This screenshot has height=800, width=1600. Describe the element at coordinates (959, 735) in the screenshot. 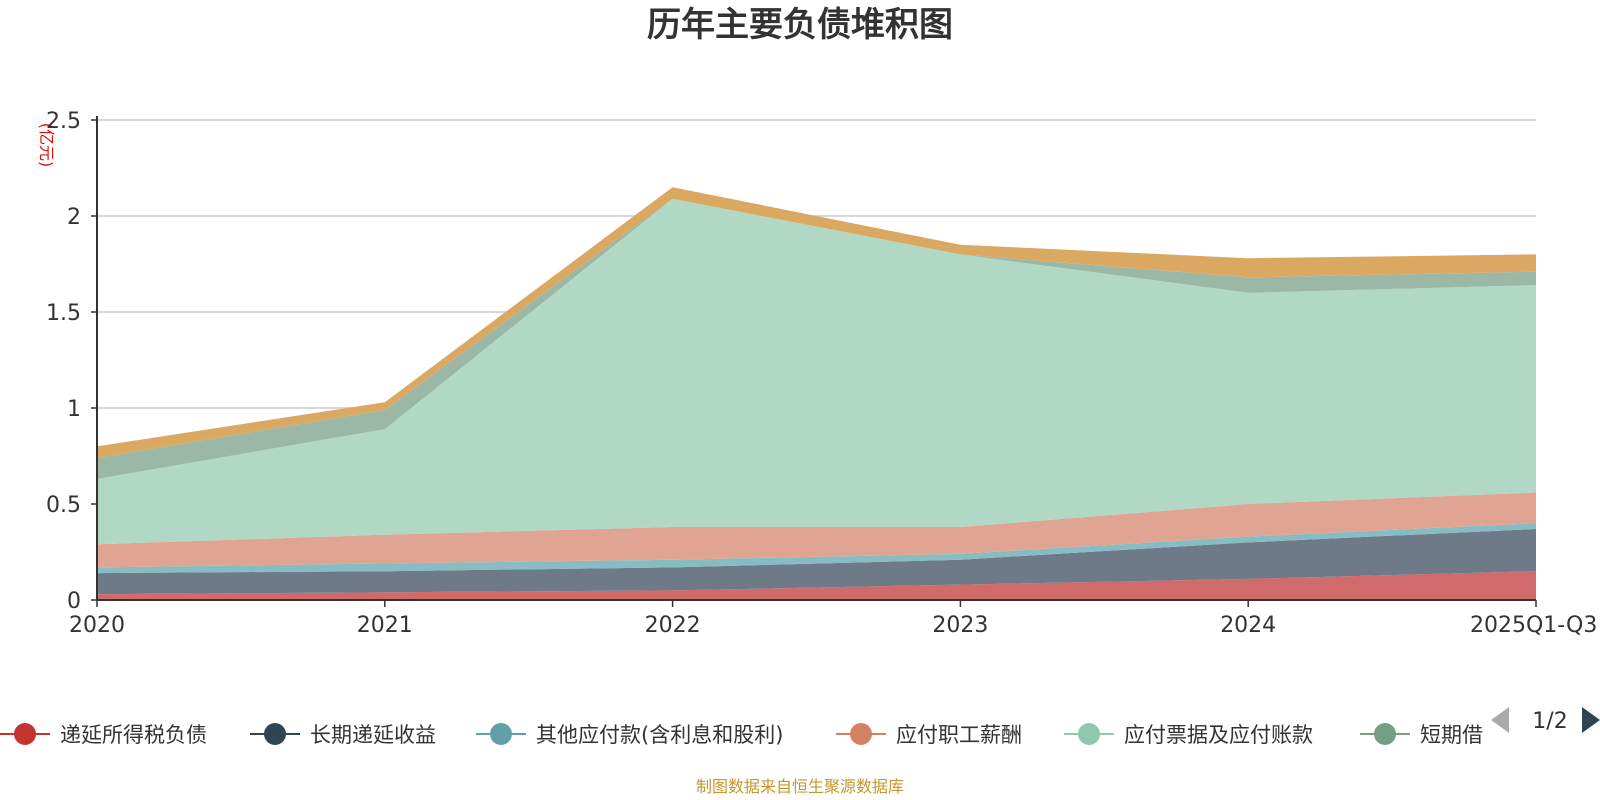

I see `legend-label: 应付职工薪酬` at that location.